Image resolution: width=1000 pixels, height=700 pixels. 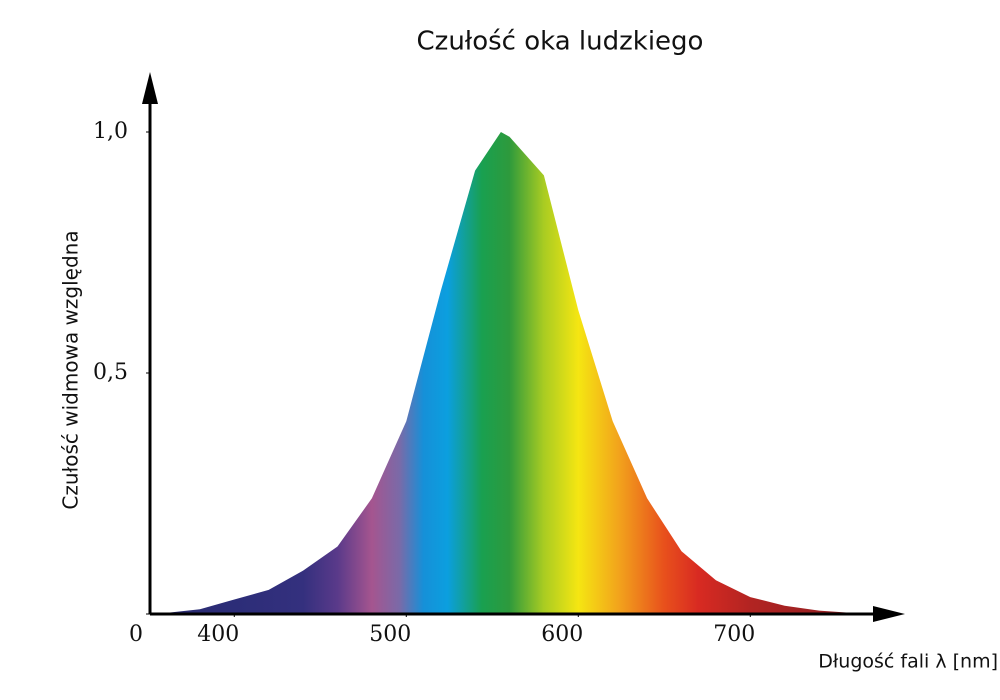 What do you see at coordinates (734, 634) in the screenshot?
I see `x-tick-label: 700` at bounding box center [734, 634].